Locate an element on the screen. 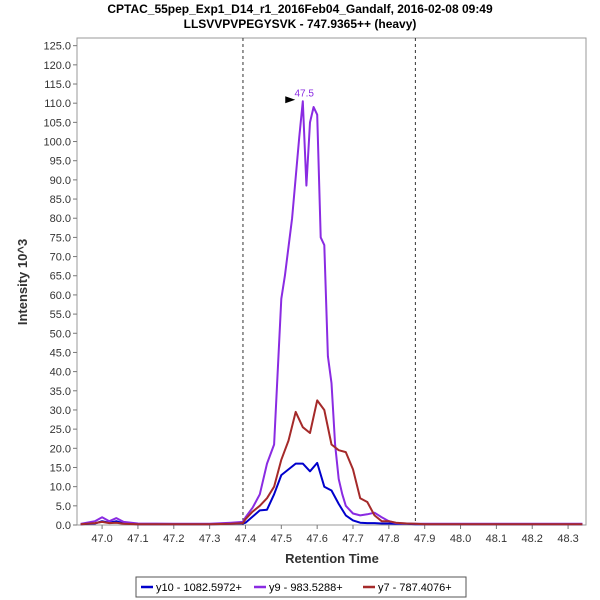 The height and width of the screenshot is (600, 600). y-tick-label: 10.0 is located at coordinates (60, 488).